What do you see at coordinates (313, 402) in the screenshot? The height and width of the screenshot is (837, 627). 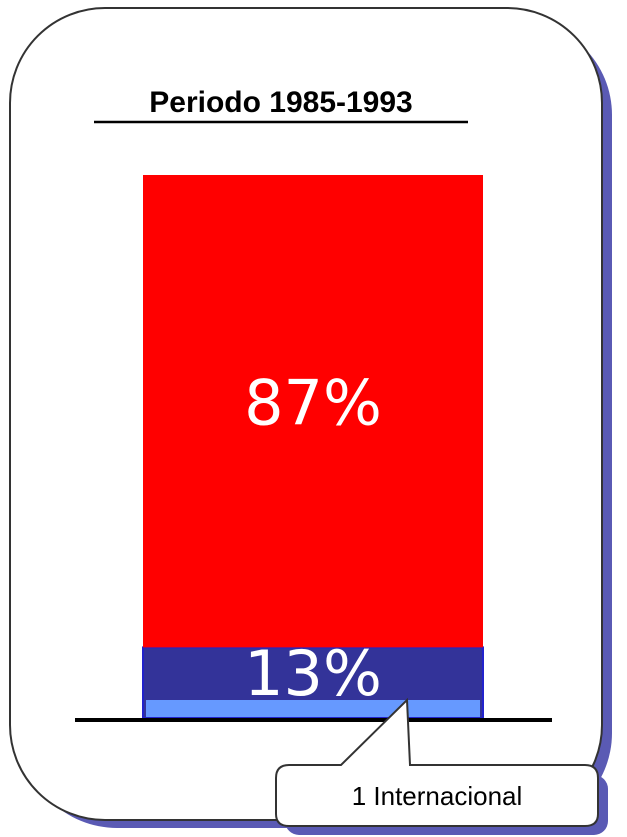 I see `data-label: 87%` at bounding box center [313, 402].